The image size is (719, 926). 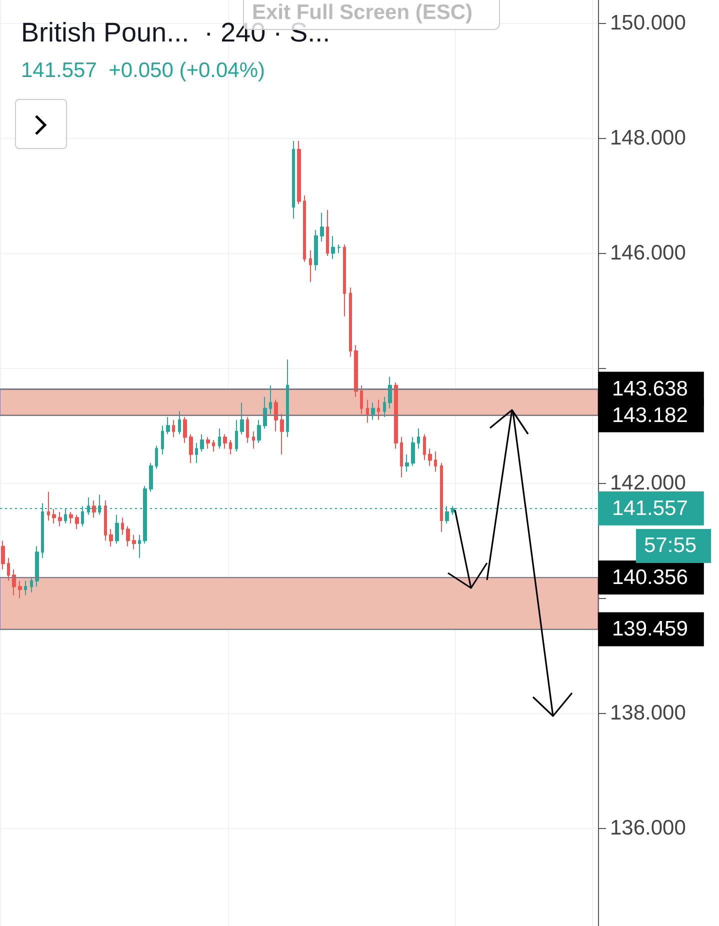 I want to click on y-tick-label: 136.000, so click(x=648, y=828).